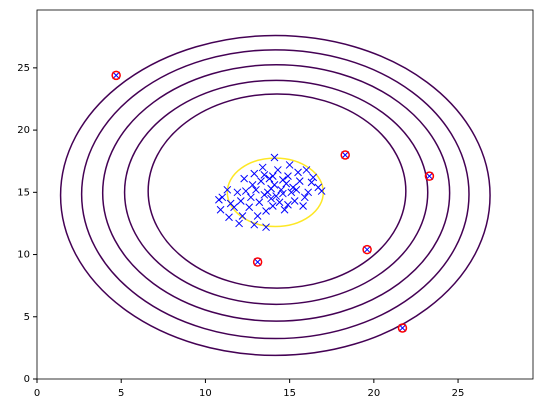 Image resolution: width=543 pixels, height=413 pixels. What do you see at coordinates (37, 393) in the screenshot?
I see `x-tick-label: 0` at bounding box center [37, 393].